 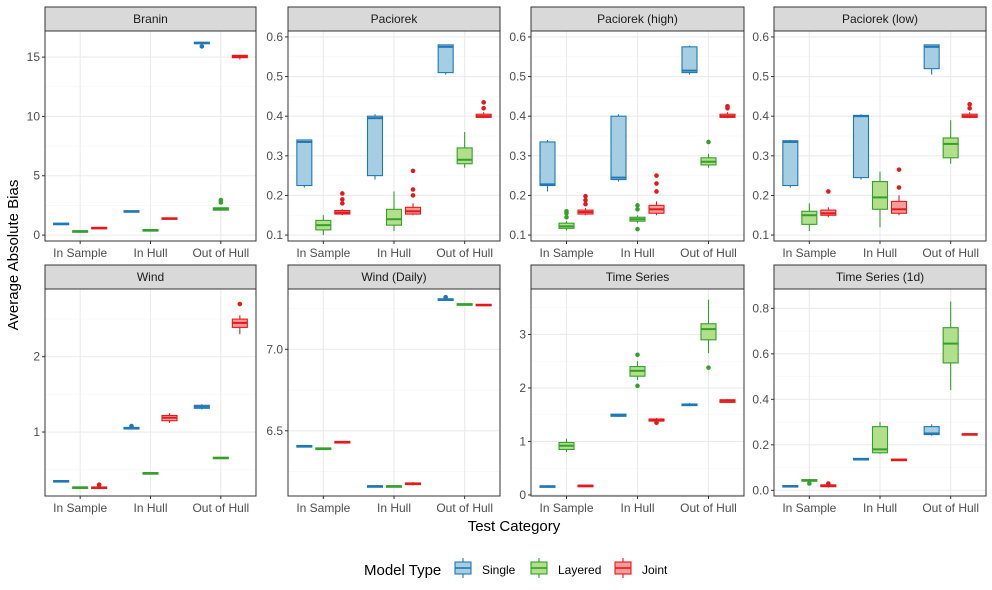 I want to click on y-tick-label: 5, so click(x=36, y=176).